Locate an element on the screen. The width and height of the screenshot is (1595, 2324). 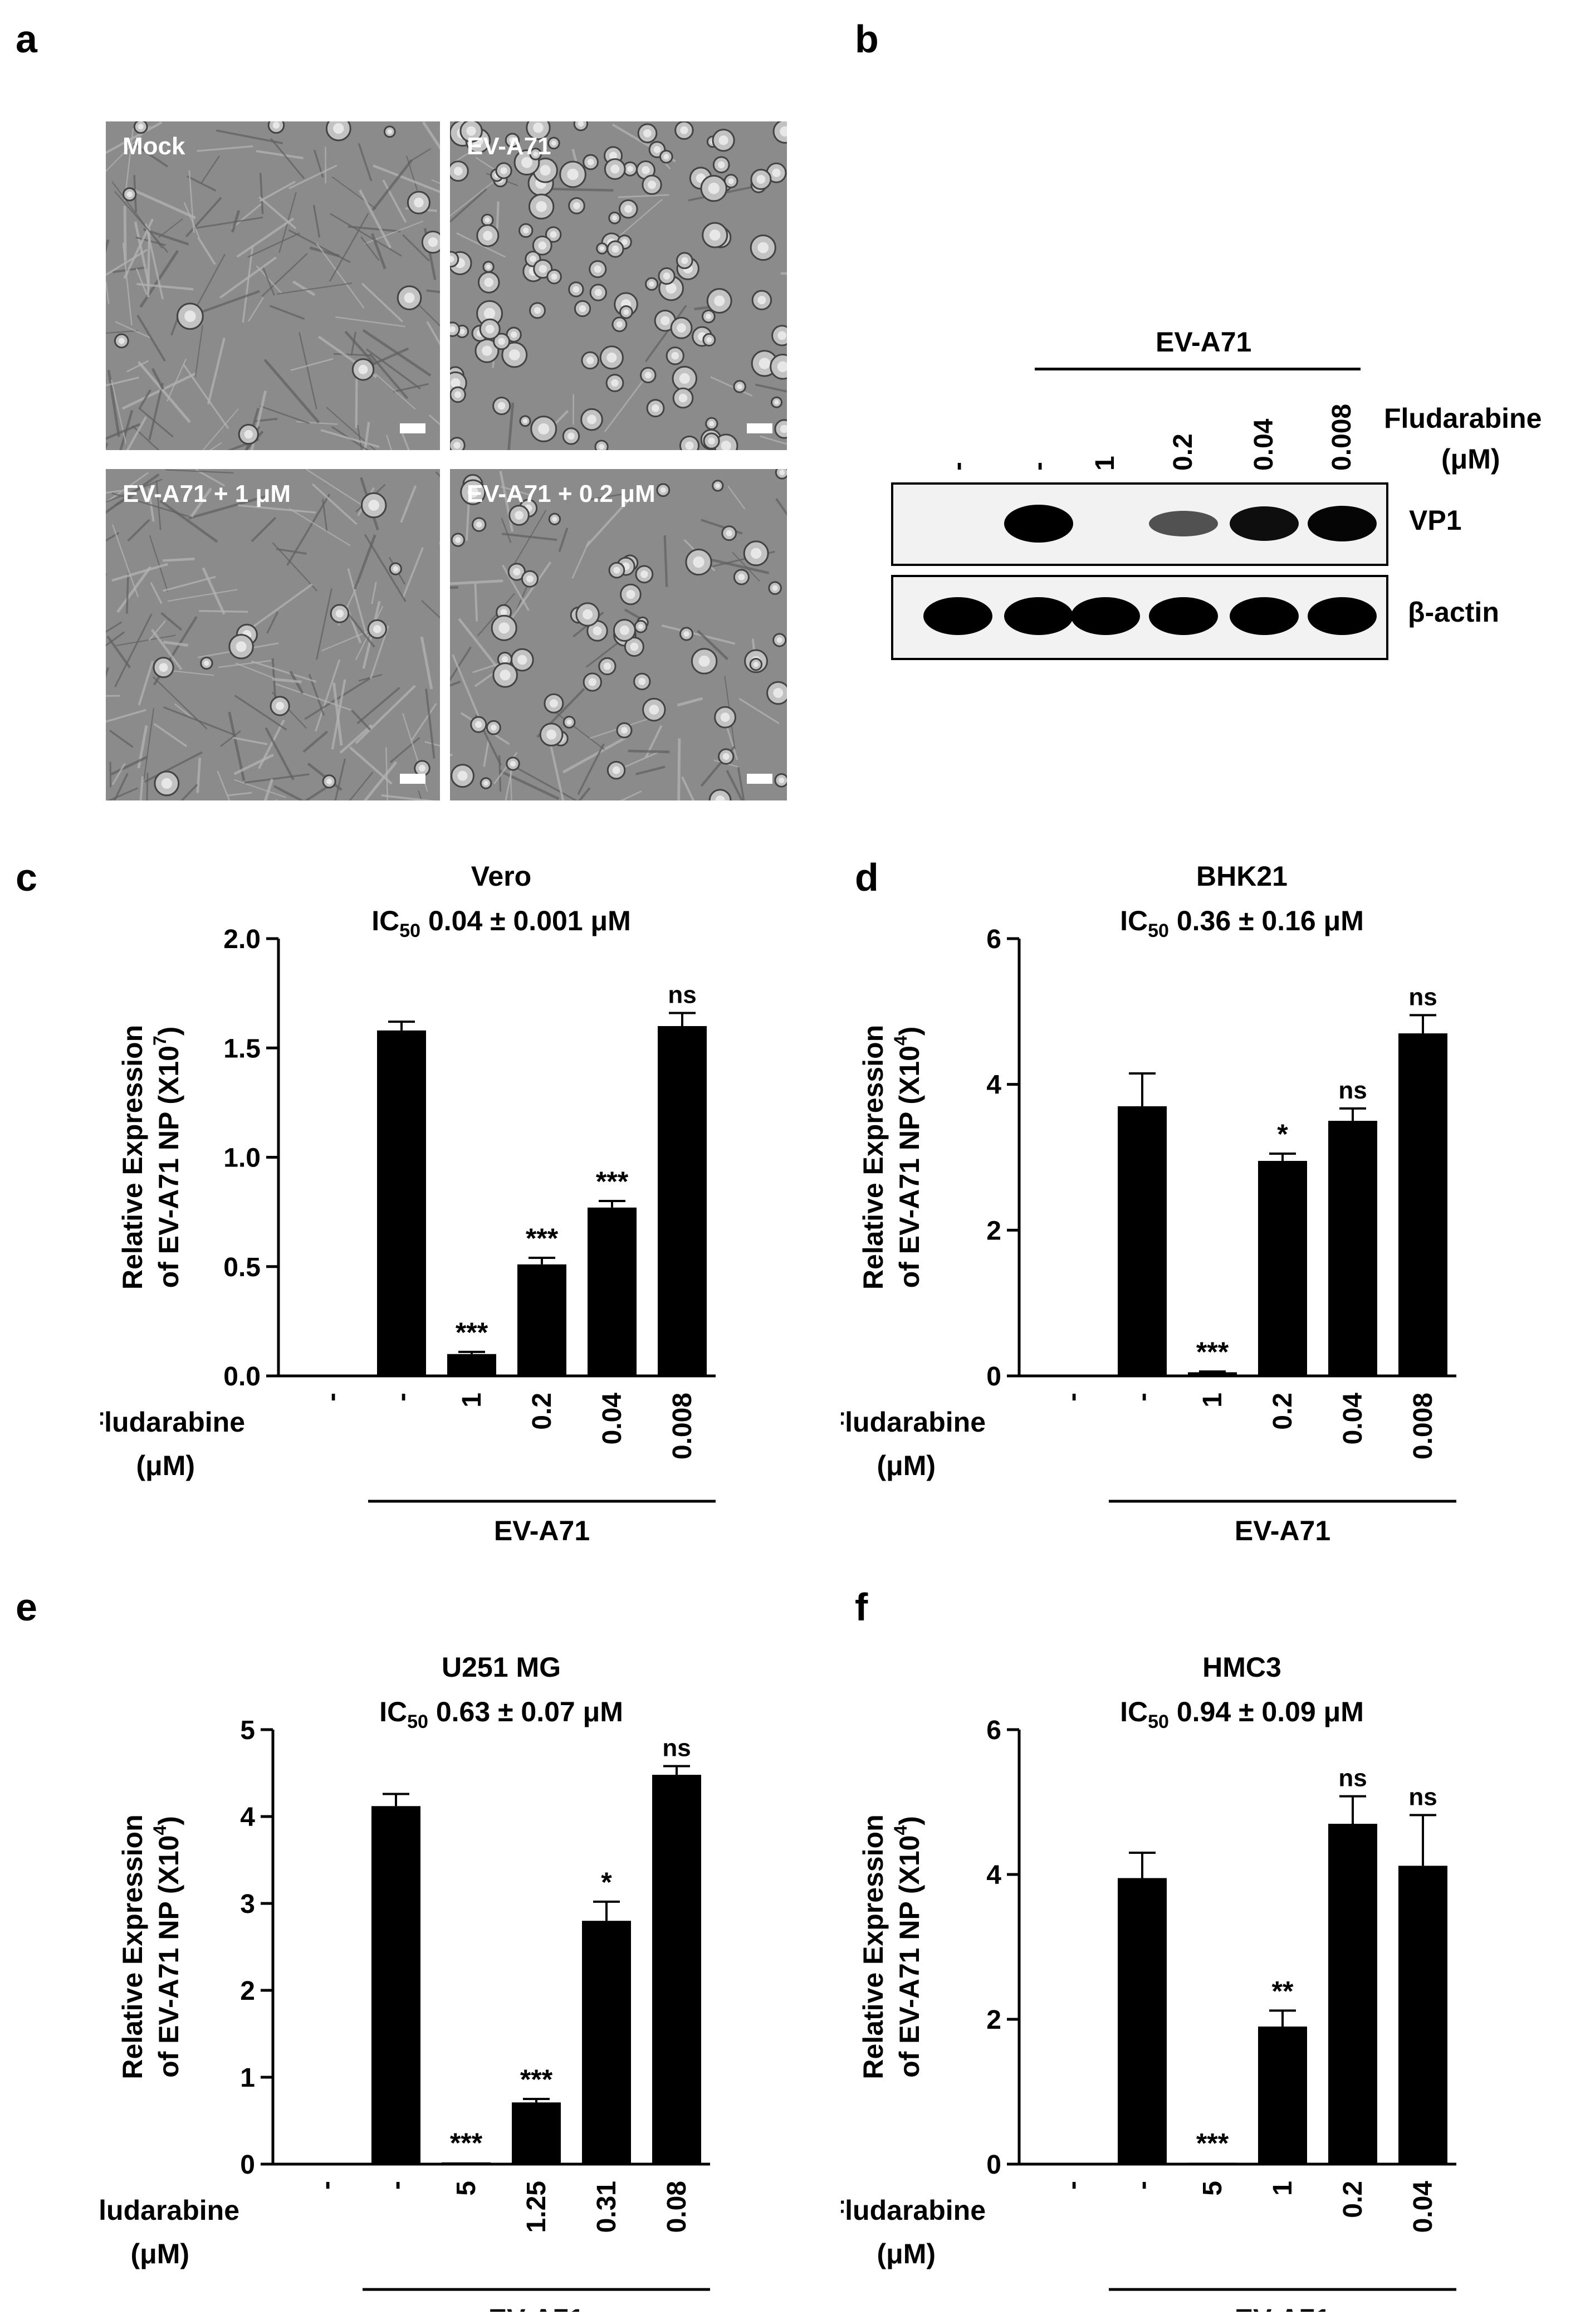
x-tick-label: 0.31 is located at coordinates (607, 2207).